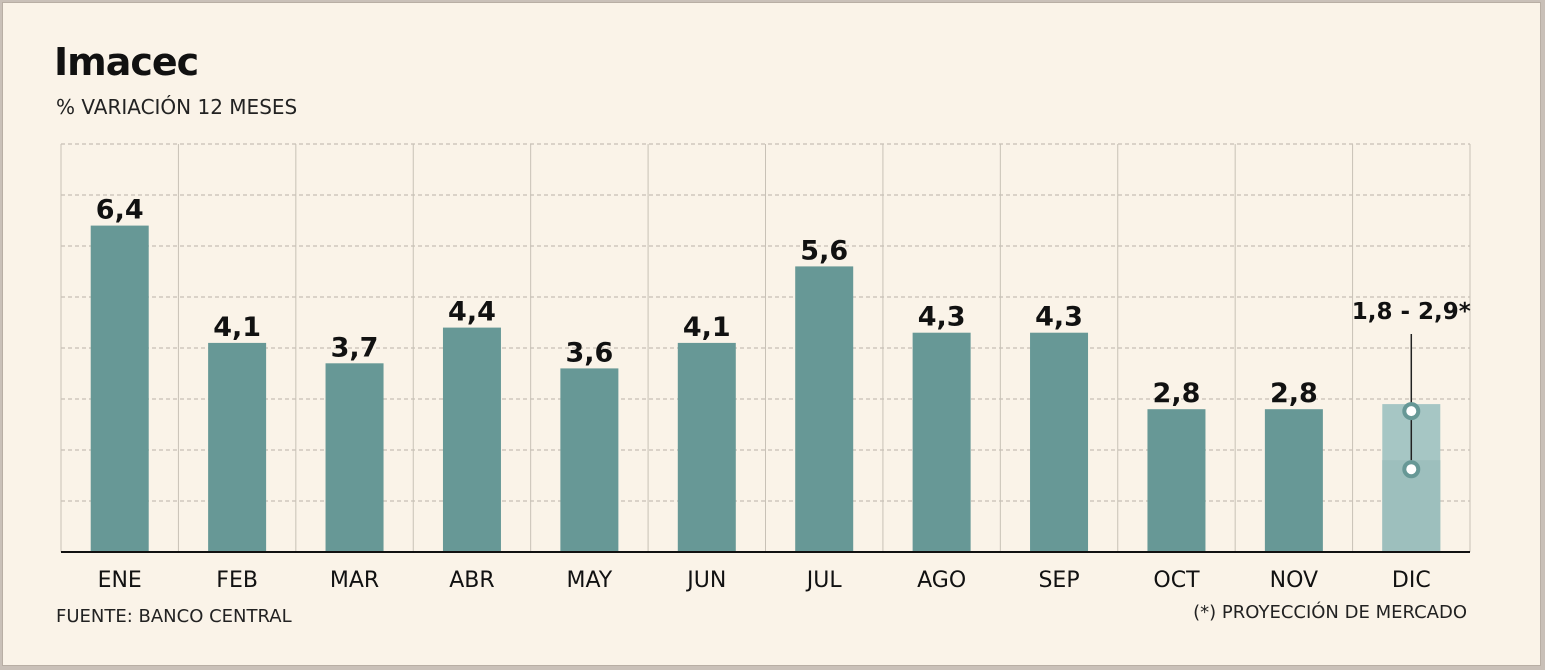 Image resolution: width=1545 pixels, height=670 pixels. I want to click on bar-feb, so click(237, 447).